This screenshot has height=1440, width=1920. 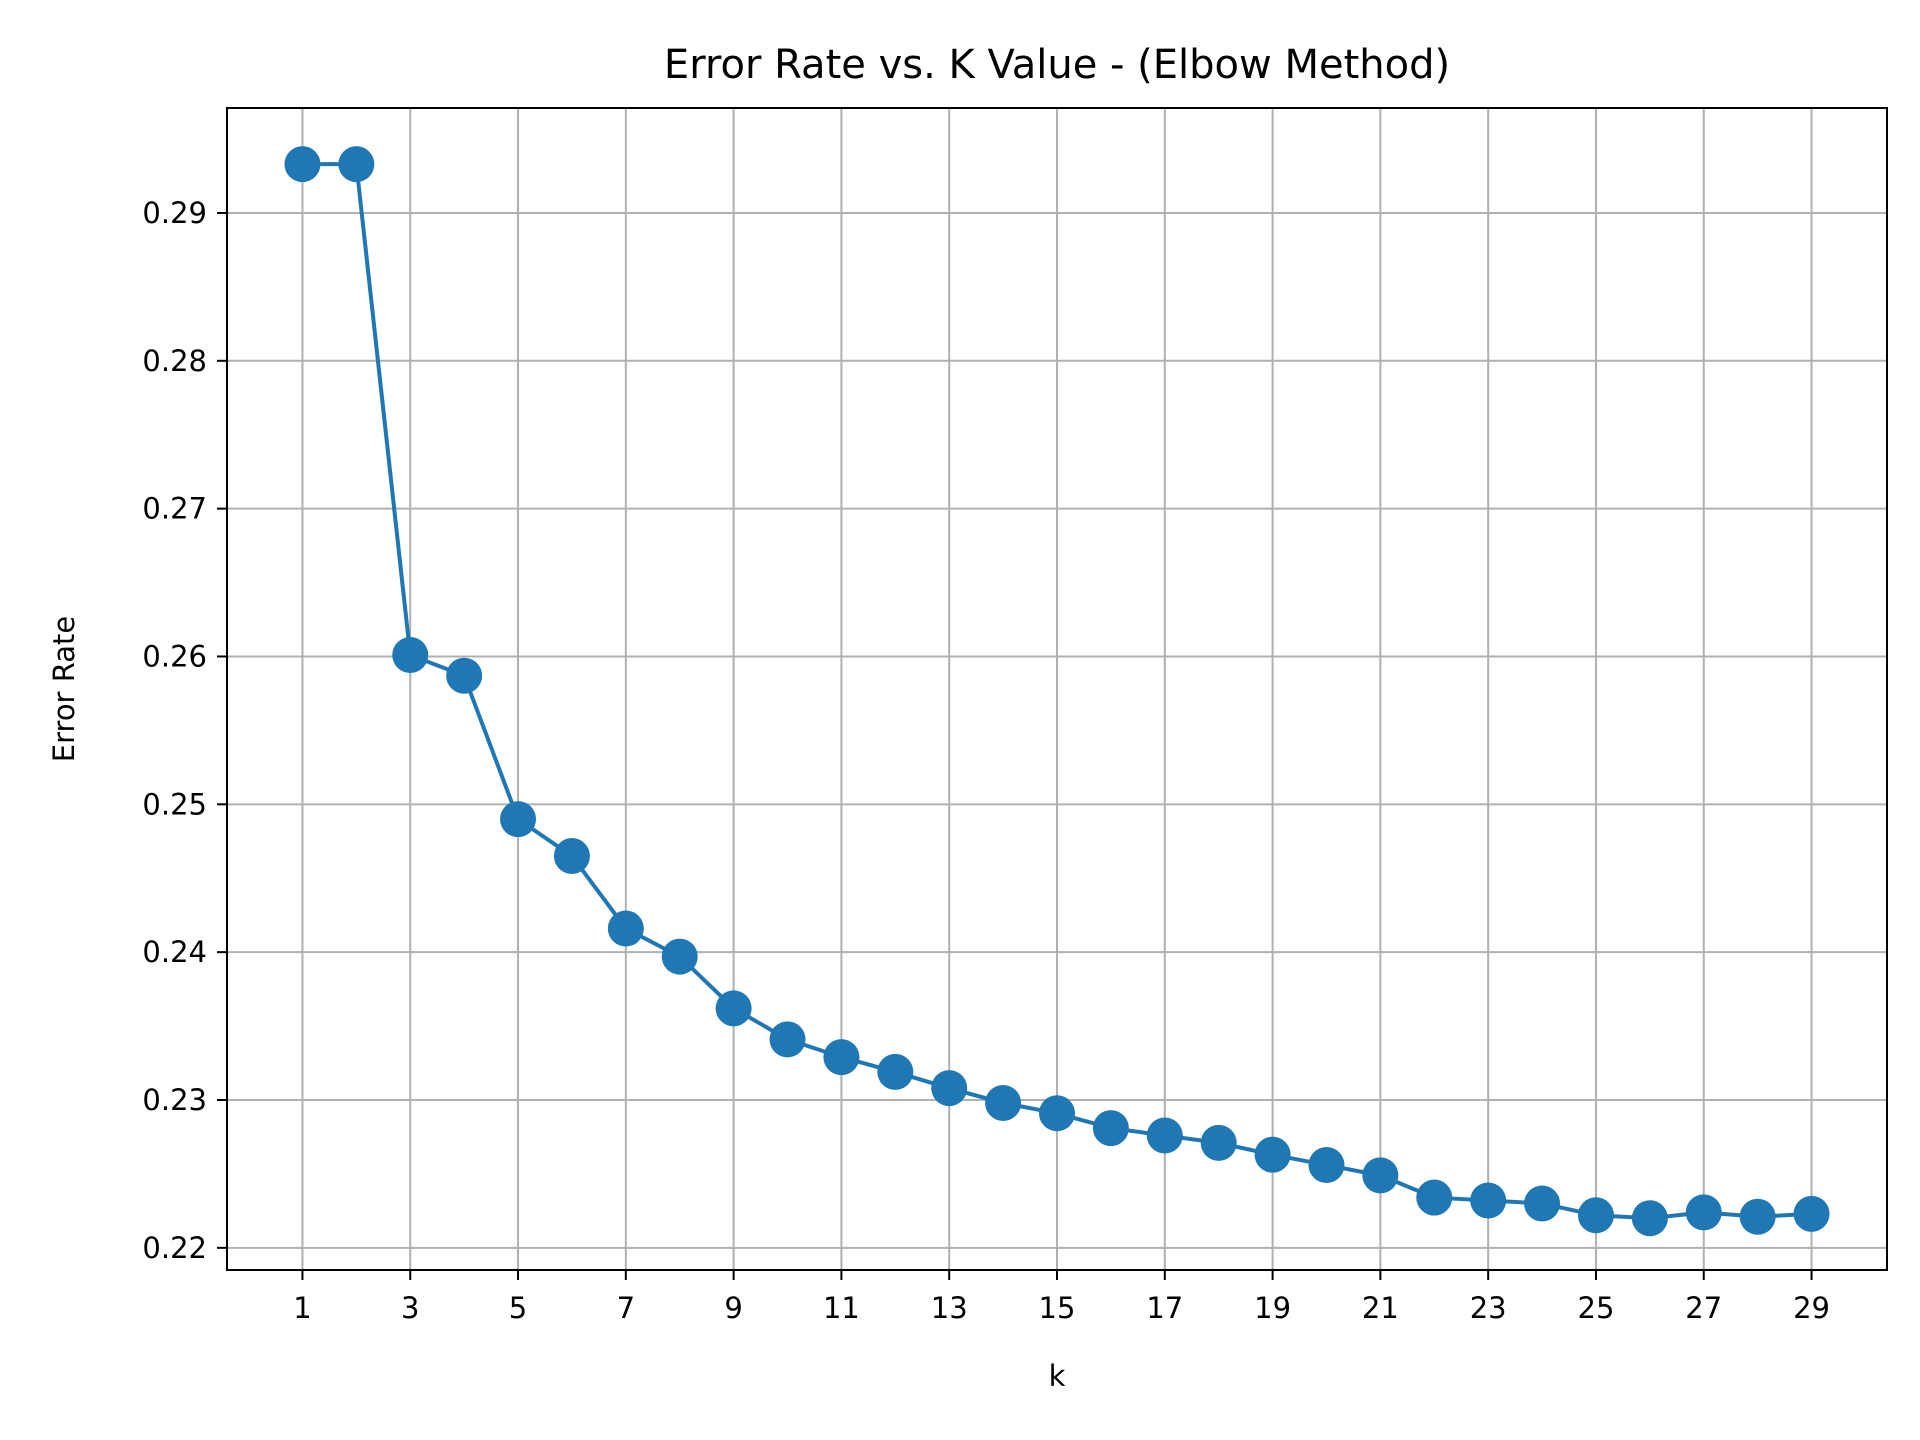 I want to click on x-tick-label: 29, so click(x=1811, y=1308).